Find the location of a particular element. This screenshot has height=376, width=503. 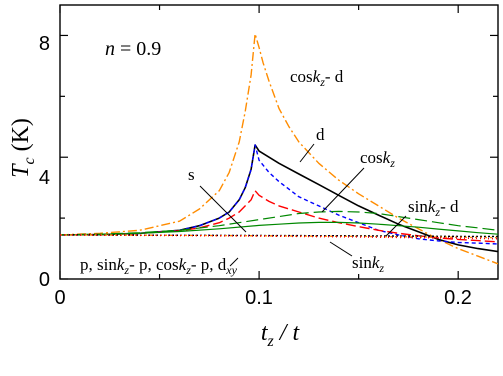

series-sin-d is located at coordinates (279, 223).